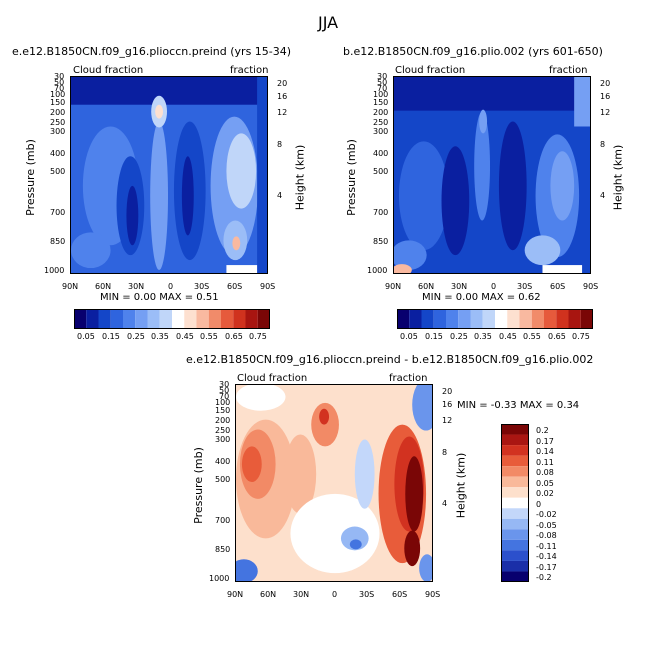  Describe the element at coordinates (325, 424) in the screenshot. I see `panel3-itcz-upper` at that location.